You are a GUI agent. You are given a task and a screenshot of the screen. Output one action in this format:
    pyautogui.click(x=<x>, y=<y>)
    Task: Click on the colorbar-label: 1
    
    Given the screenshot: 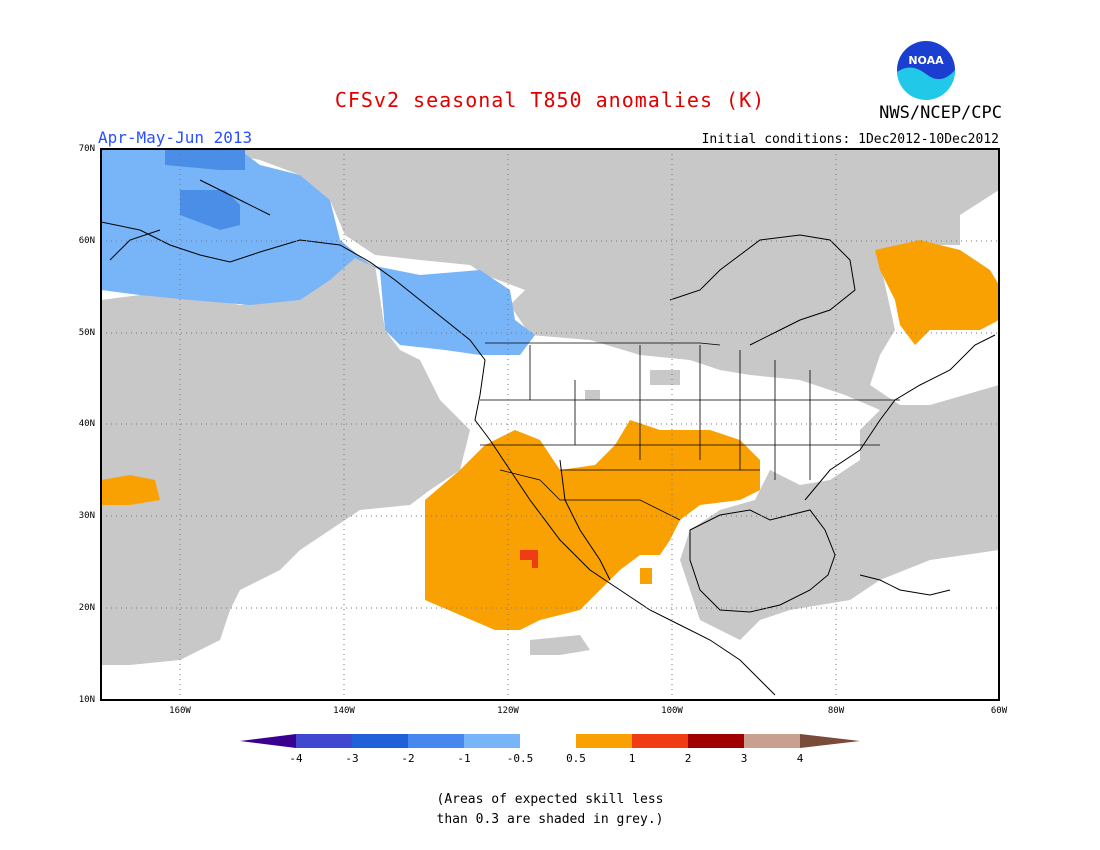 What is the action you would take?
    pyautogui.click(x=632, y=758)
    